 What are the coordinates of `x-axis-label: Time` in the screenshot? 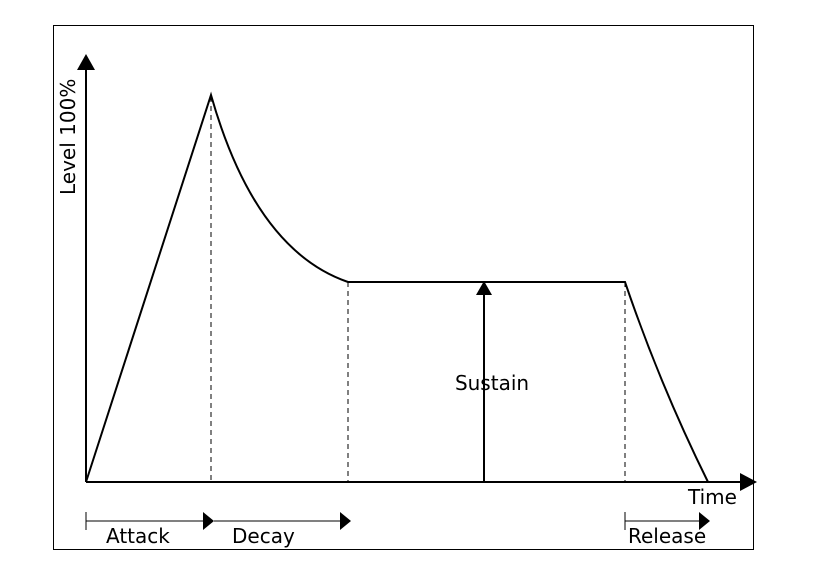 It's located at (712, 497).